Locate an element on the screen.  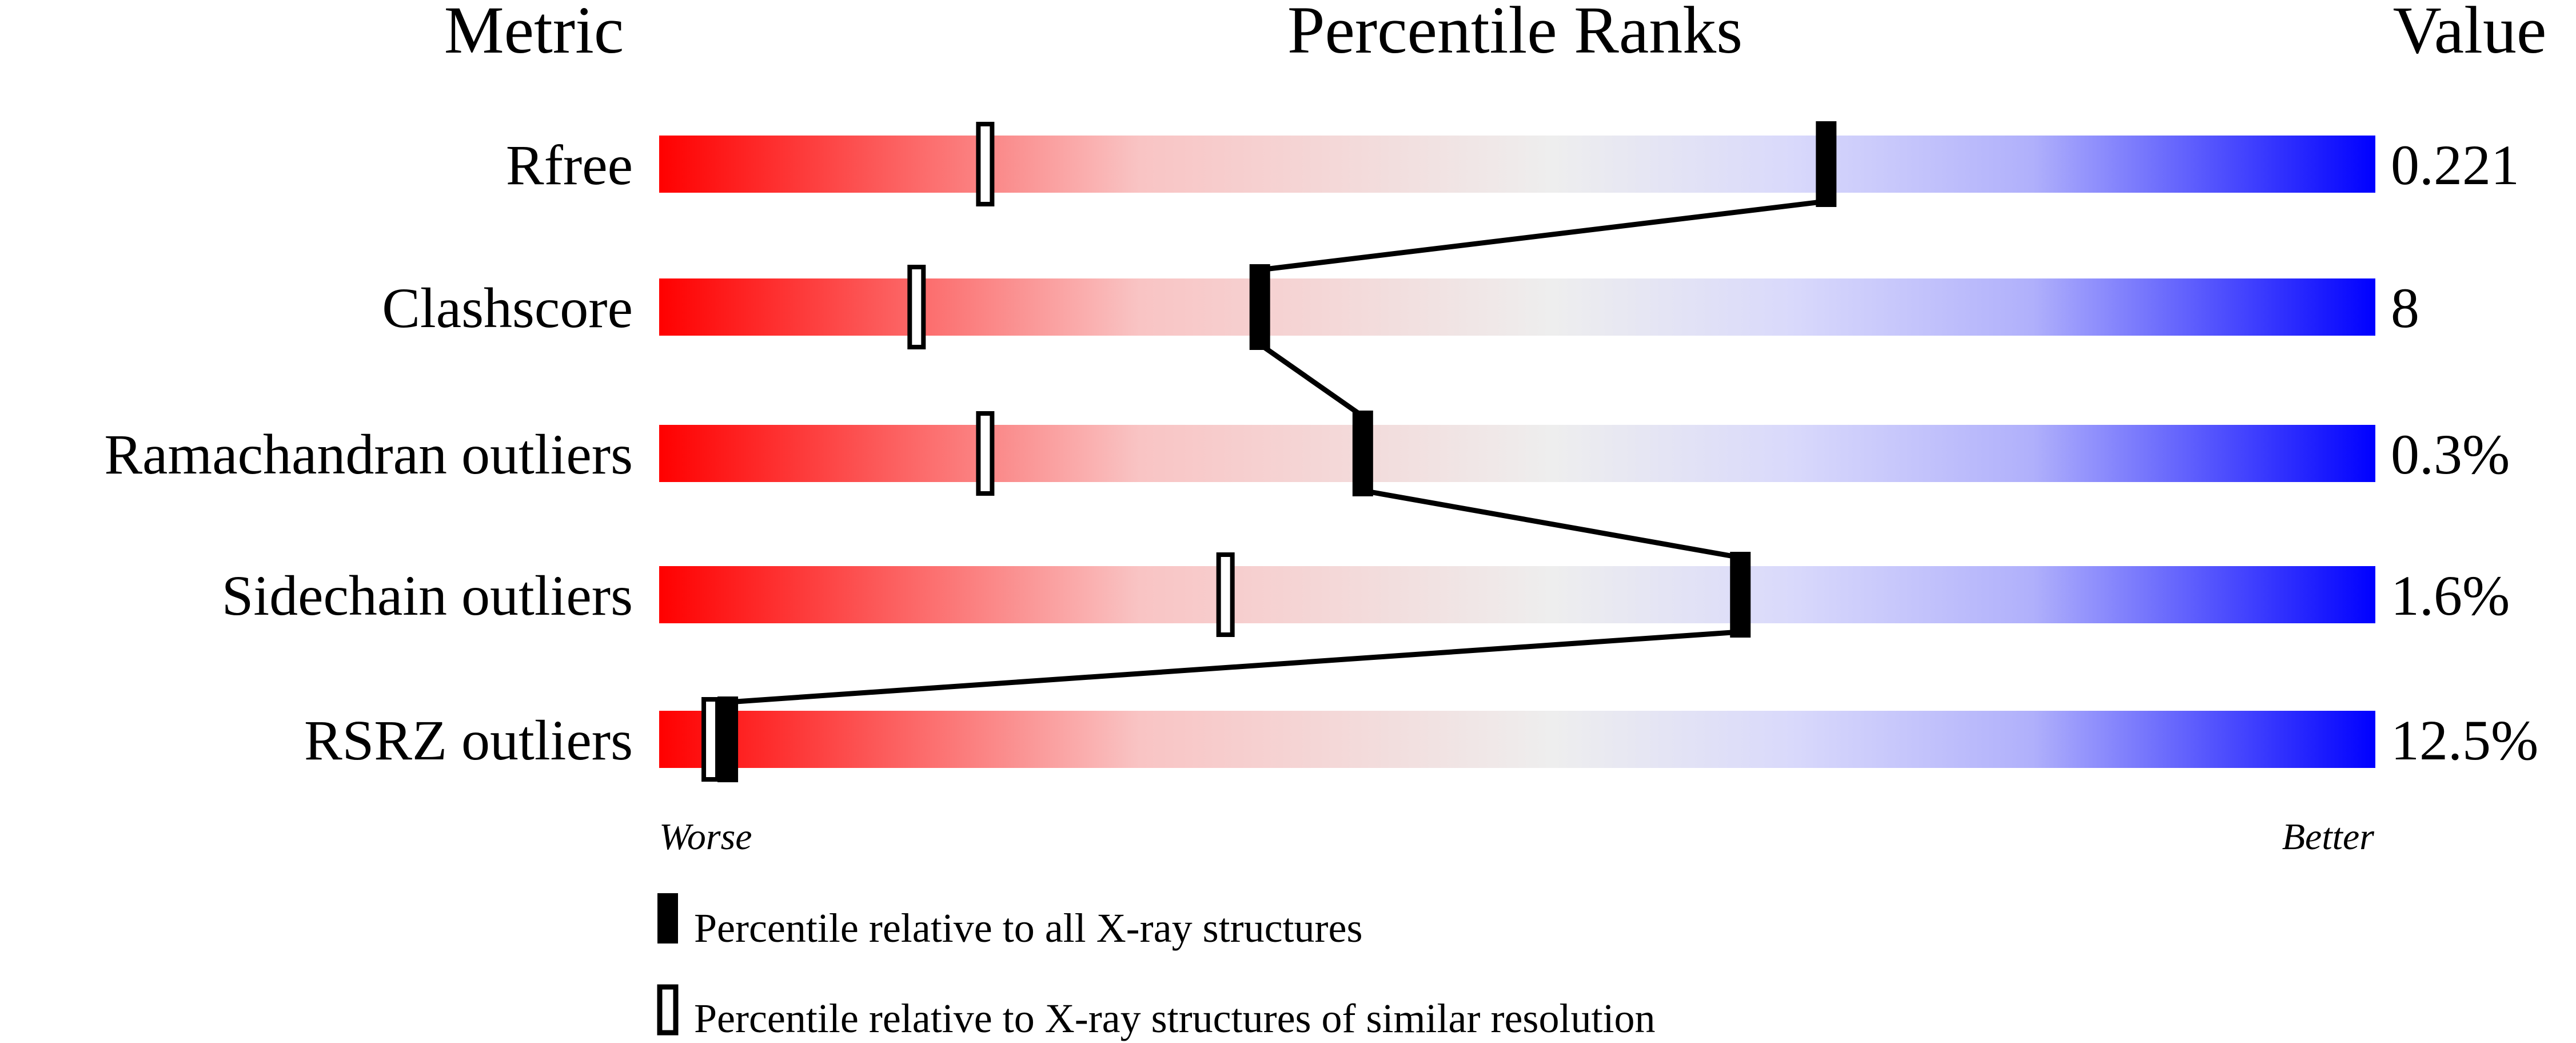
metric-label: RSRZ outliers is located at coordinates (469, 740).